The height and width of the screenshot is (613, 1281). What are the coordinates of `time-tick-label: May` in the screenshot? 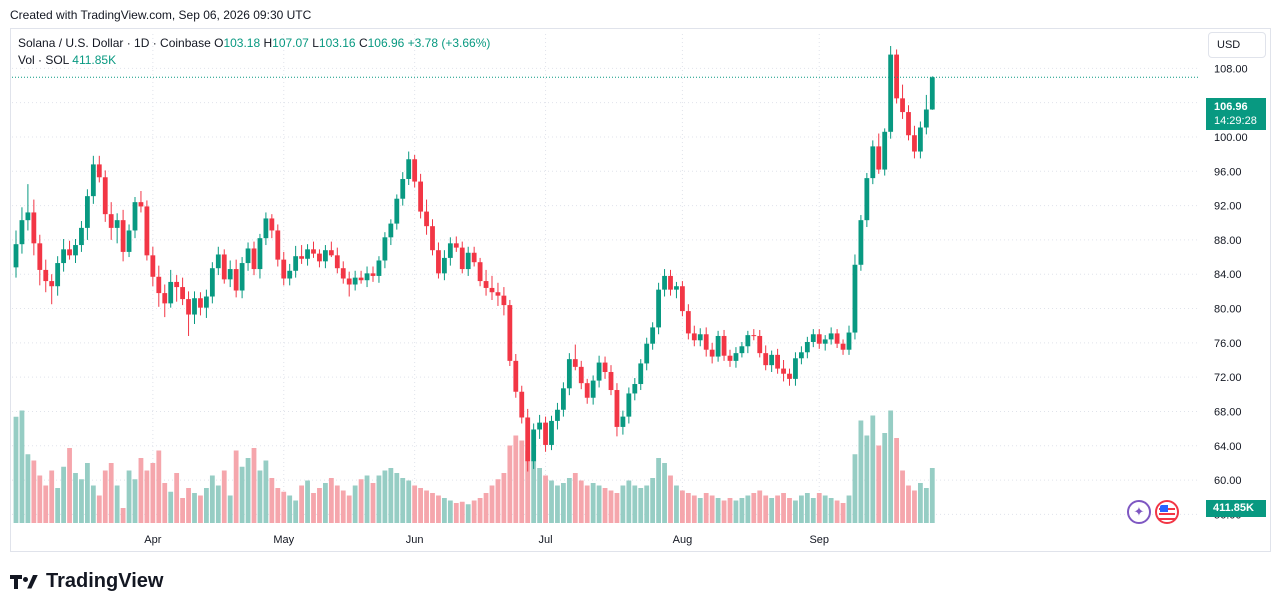 It's located at (283, 540).